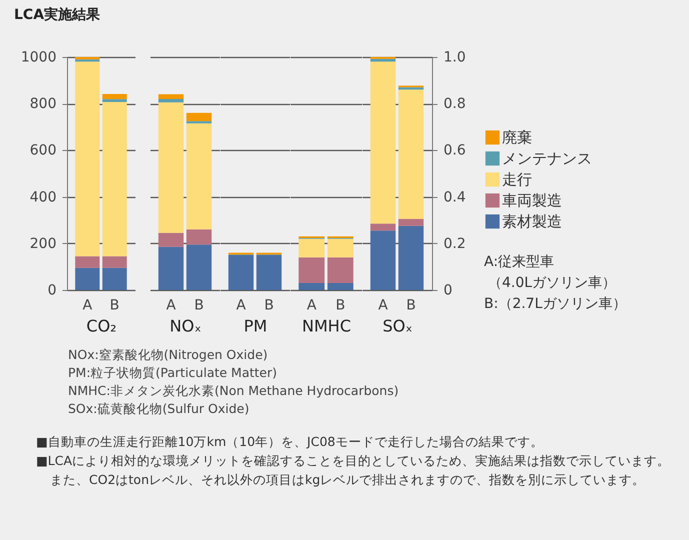 This screenshot has width=689, height=540. Describe the element at coordinates (326, 326) in the screenshot. I see `x-axis-title: NMHC` at that location.